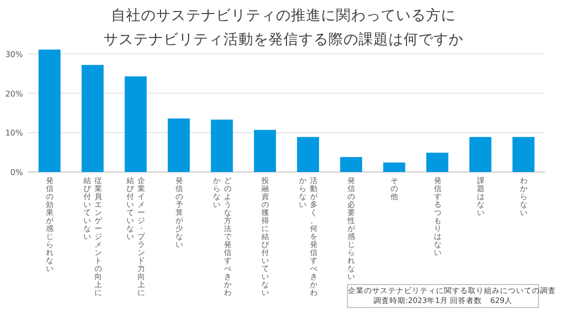 This screenshot has width=567, height=314. What do you see at coordinates (283, 15) in the screenshot?
I see `chart-title: 自社のサステナビリティの推進に関わっている方に` at bounding box center [283, 15].